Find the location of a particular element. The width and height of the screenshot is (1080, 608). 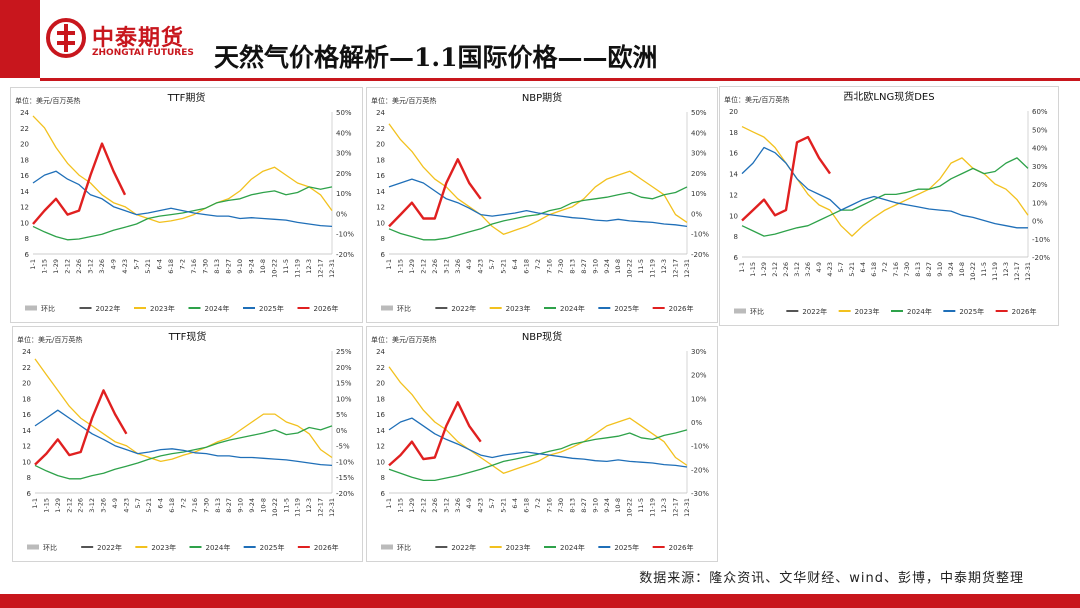

y2-tick-label: 10% is located at coordinates (699, 194).